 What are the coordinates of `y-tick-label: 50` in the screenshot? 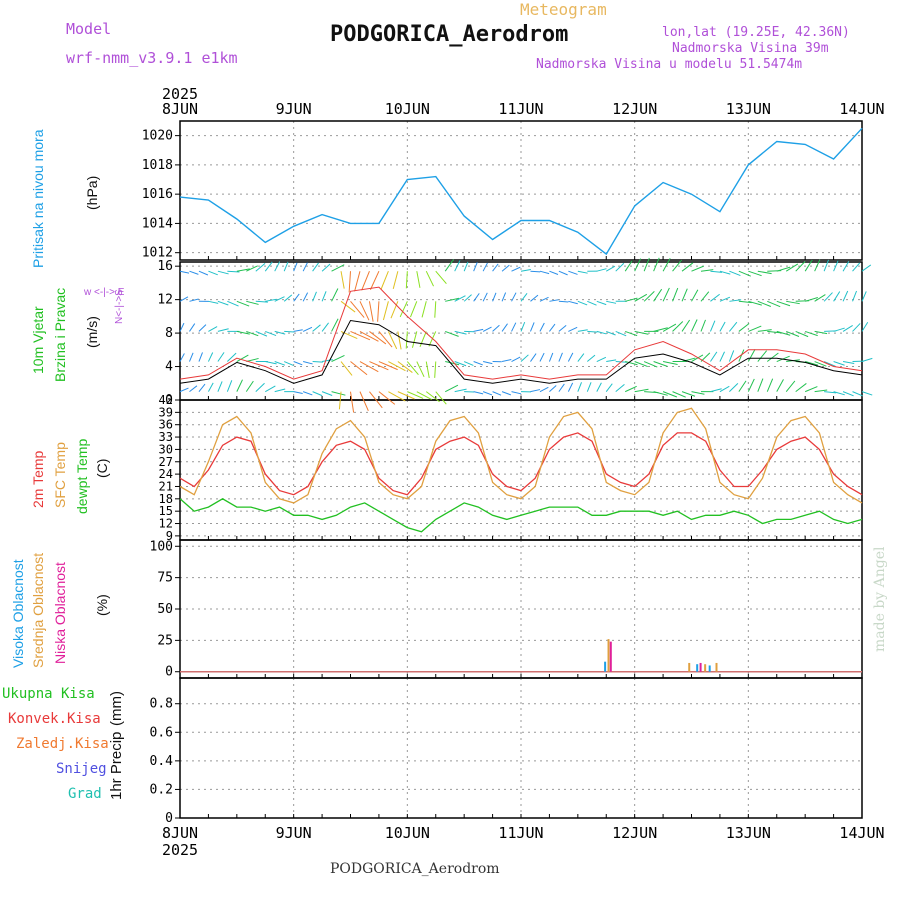 It's located at (165, 609).